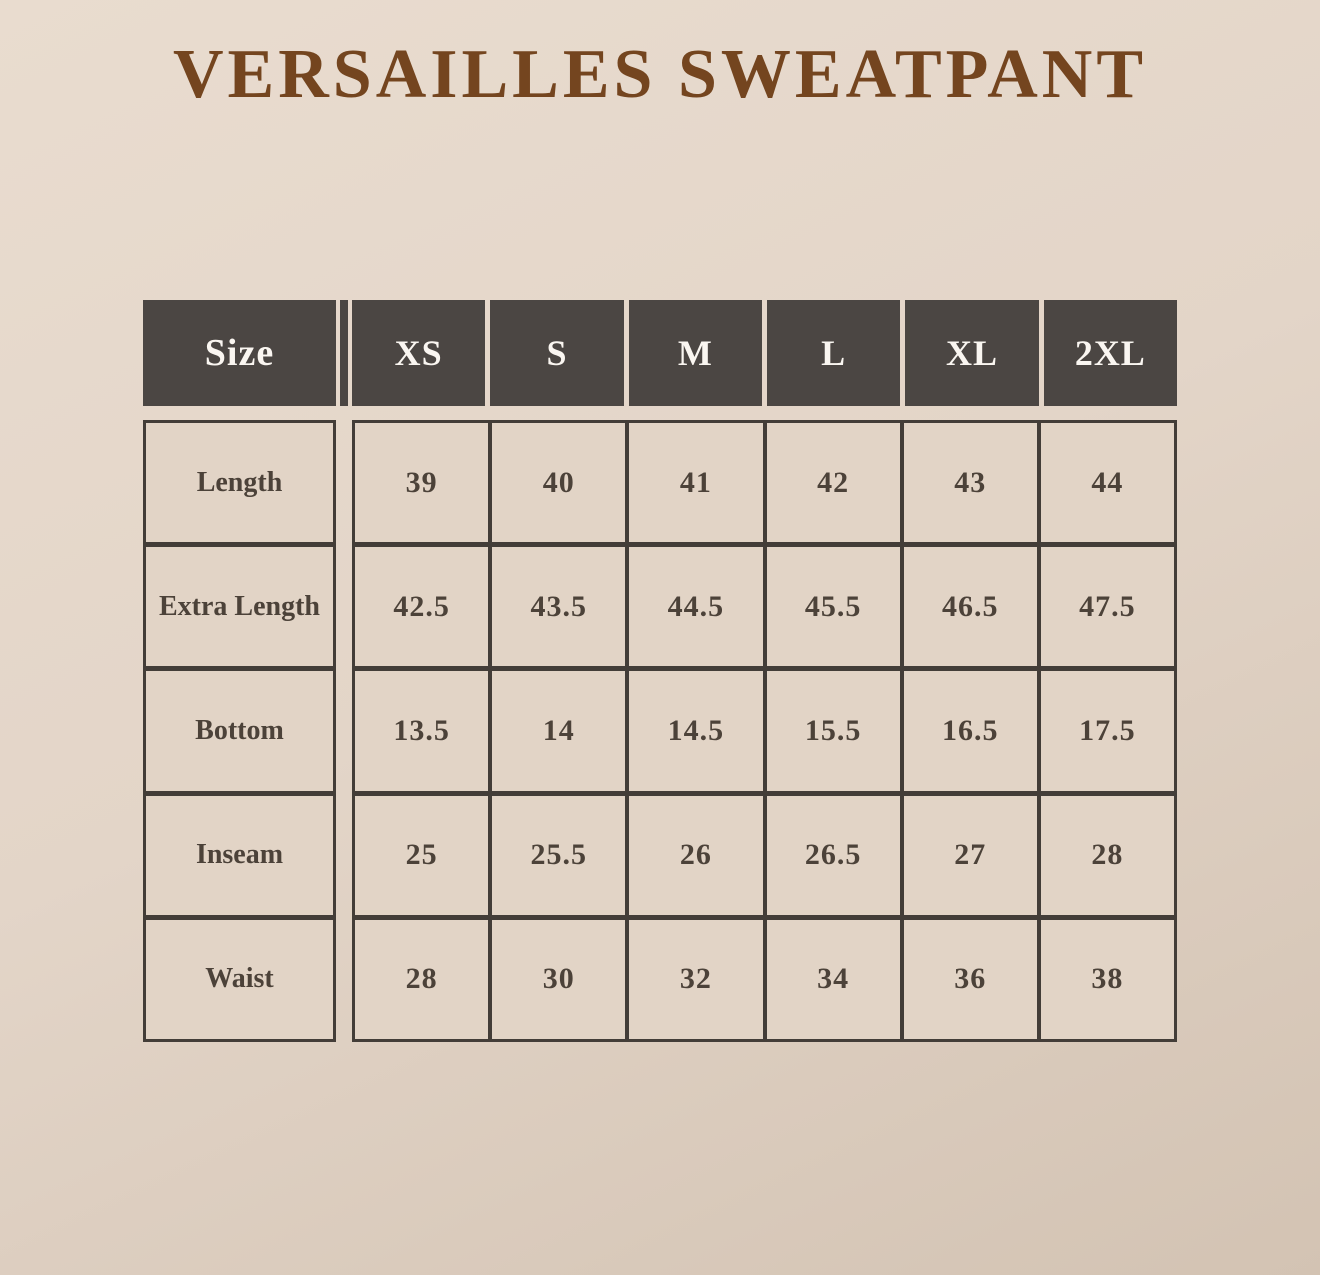  What do you see at coordinates (559, 979) in the screenshot?
I see `size-value-cell: 30` at bounding box center [559, 979].